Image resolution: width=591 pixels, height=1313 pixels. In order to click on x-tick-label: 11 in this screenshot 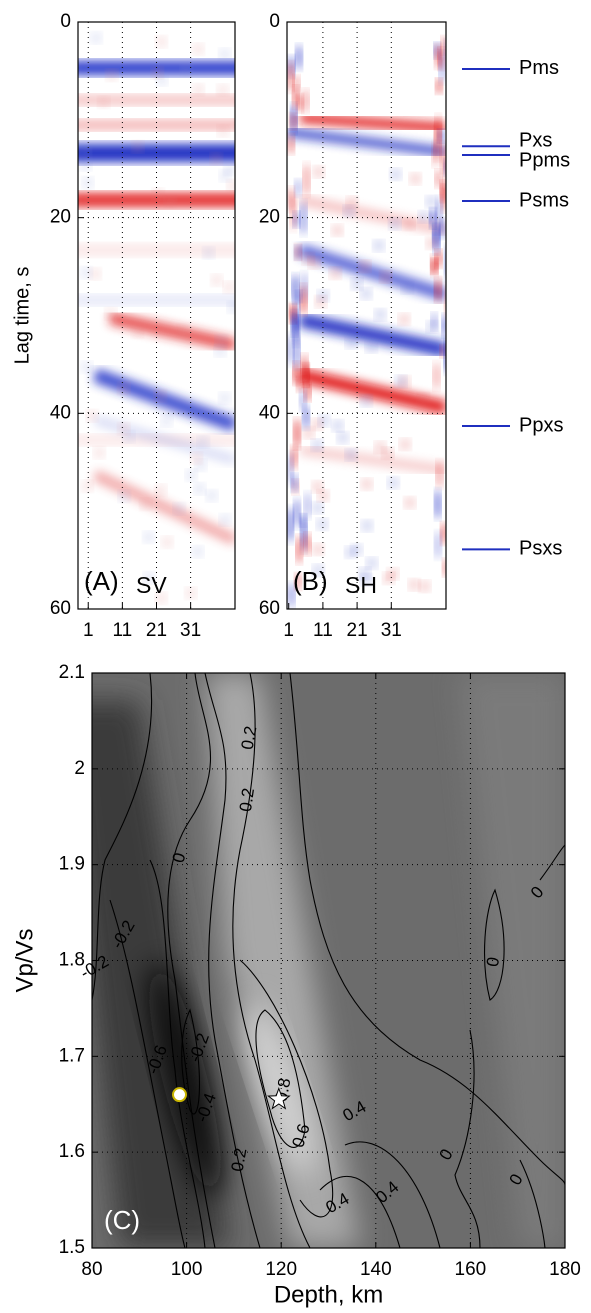, I will do `click(323, 630)`.